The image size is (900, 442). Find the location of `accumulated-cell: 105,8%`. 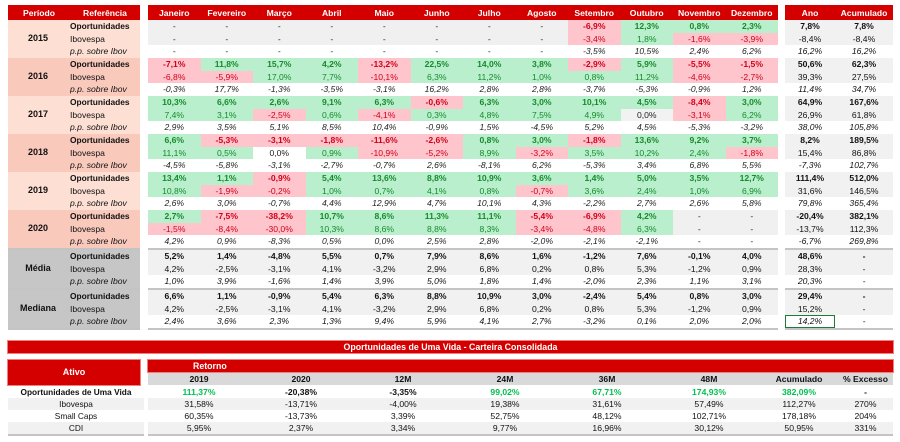

accumulated-cell: 105,8% is located at coordinates (864, 127).